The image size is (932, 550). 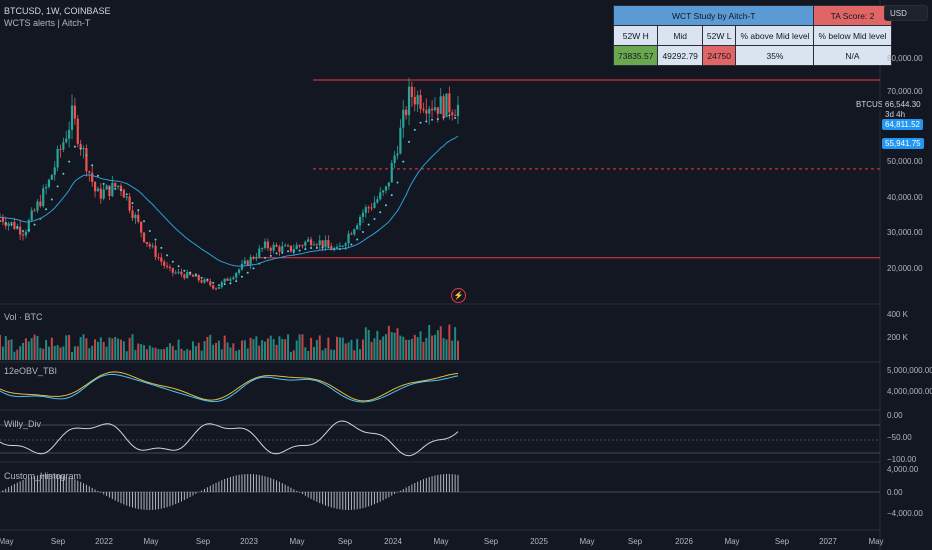 What do you see at coordinates (906, 13) in the screenshot?
I see `currency-button: USD` at bounding box center [906, 13].